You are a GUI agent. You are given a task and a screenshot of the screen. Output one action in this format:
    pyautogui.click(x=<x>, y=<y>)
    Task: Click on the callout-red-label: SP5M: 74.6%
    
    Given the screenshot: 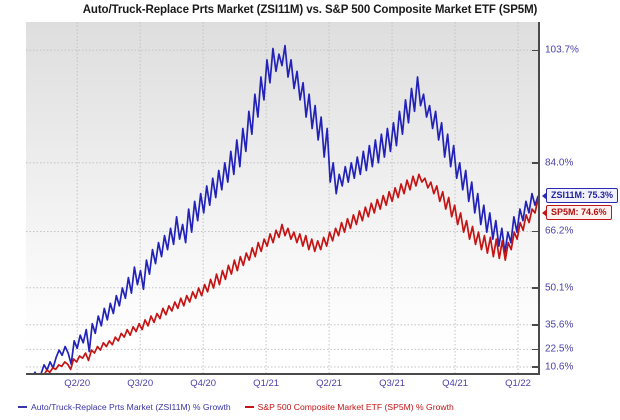 What is the action you would take?
    pyautogui.click(x=579, y=212)
    